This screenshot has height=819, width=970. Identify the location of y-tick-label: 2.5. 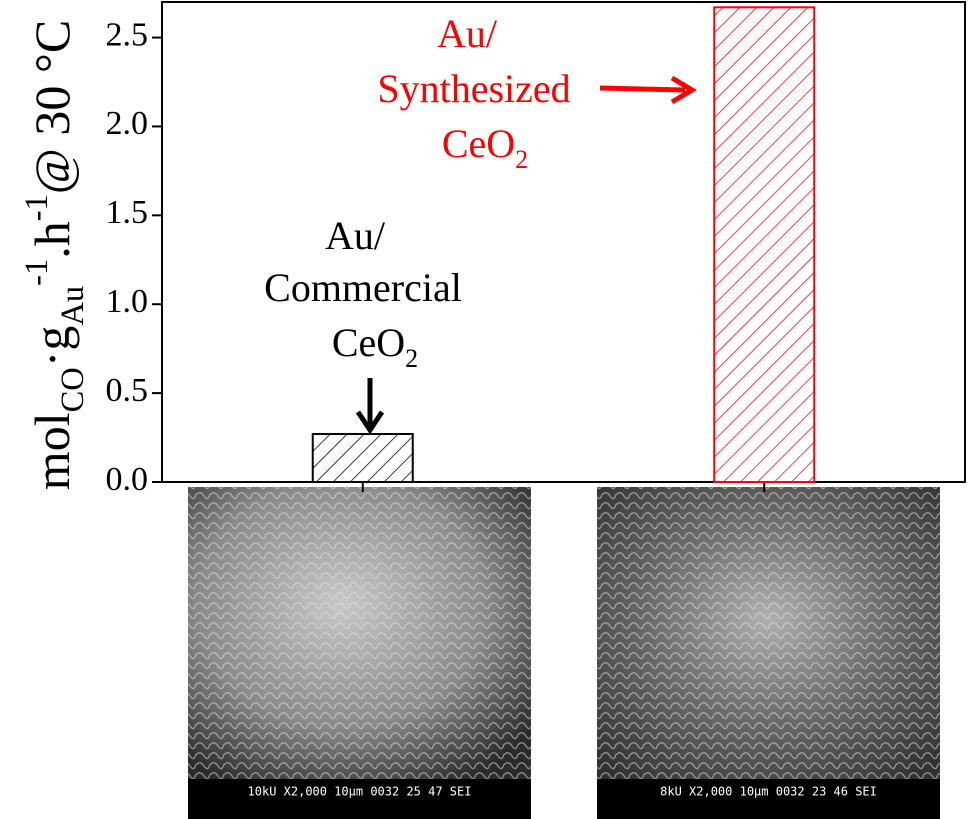
(127, 34).